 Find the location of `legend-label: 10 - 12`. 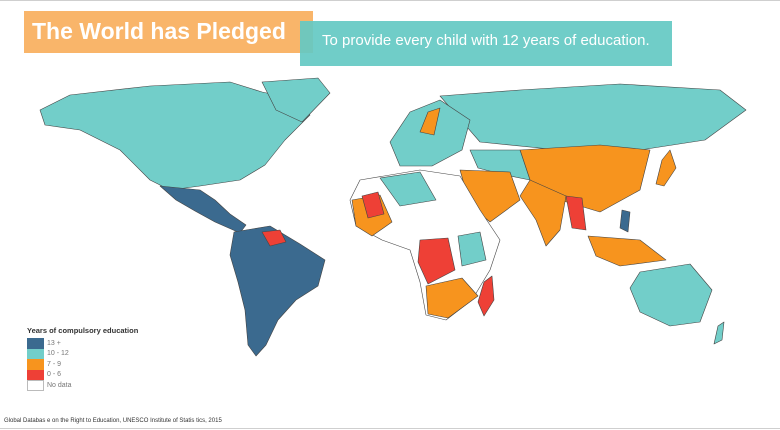

legend-label: 10 - 12 is located at coordinates (58, 354).